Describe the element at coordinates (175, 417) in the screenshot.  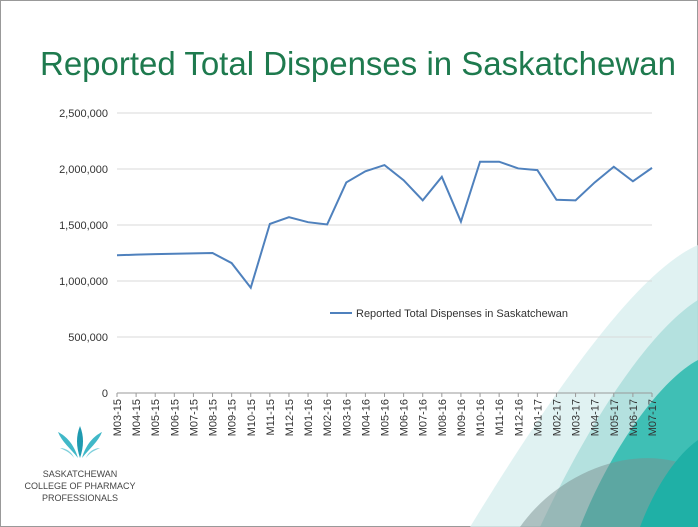
I see `x-tick-label: M06-15` at that location.